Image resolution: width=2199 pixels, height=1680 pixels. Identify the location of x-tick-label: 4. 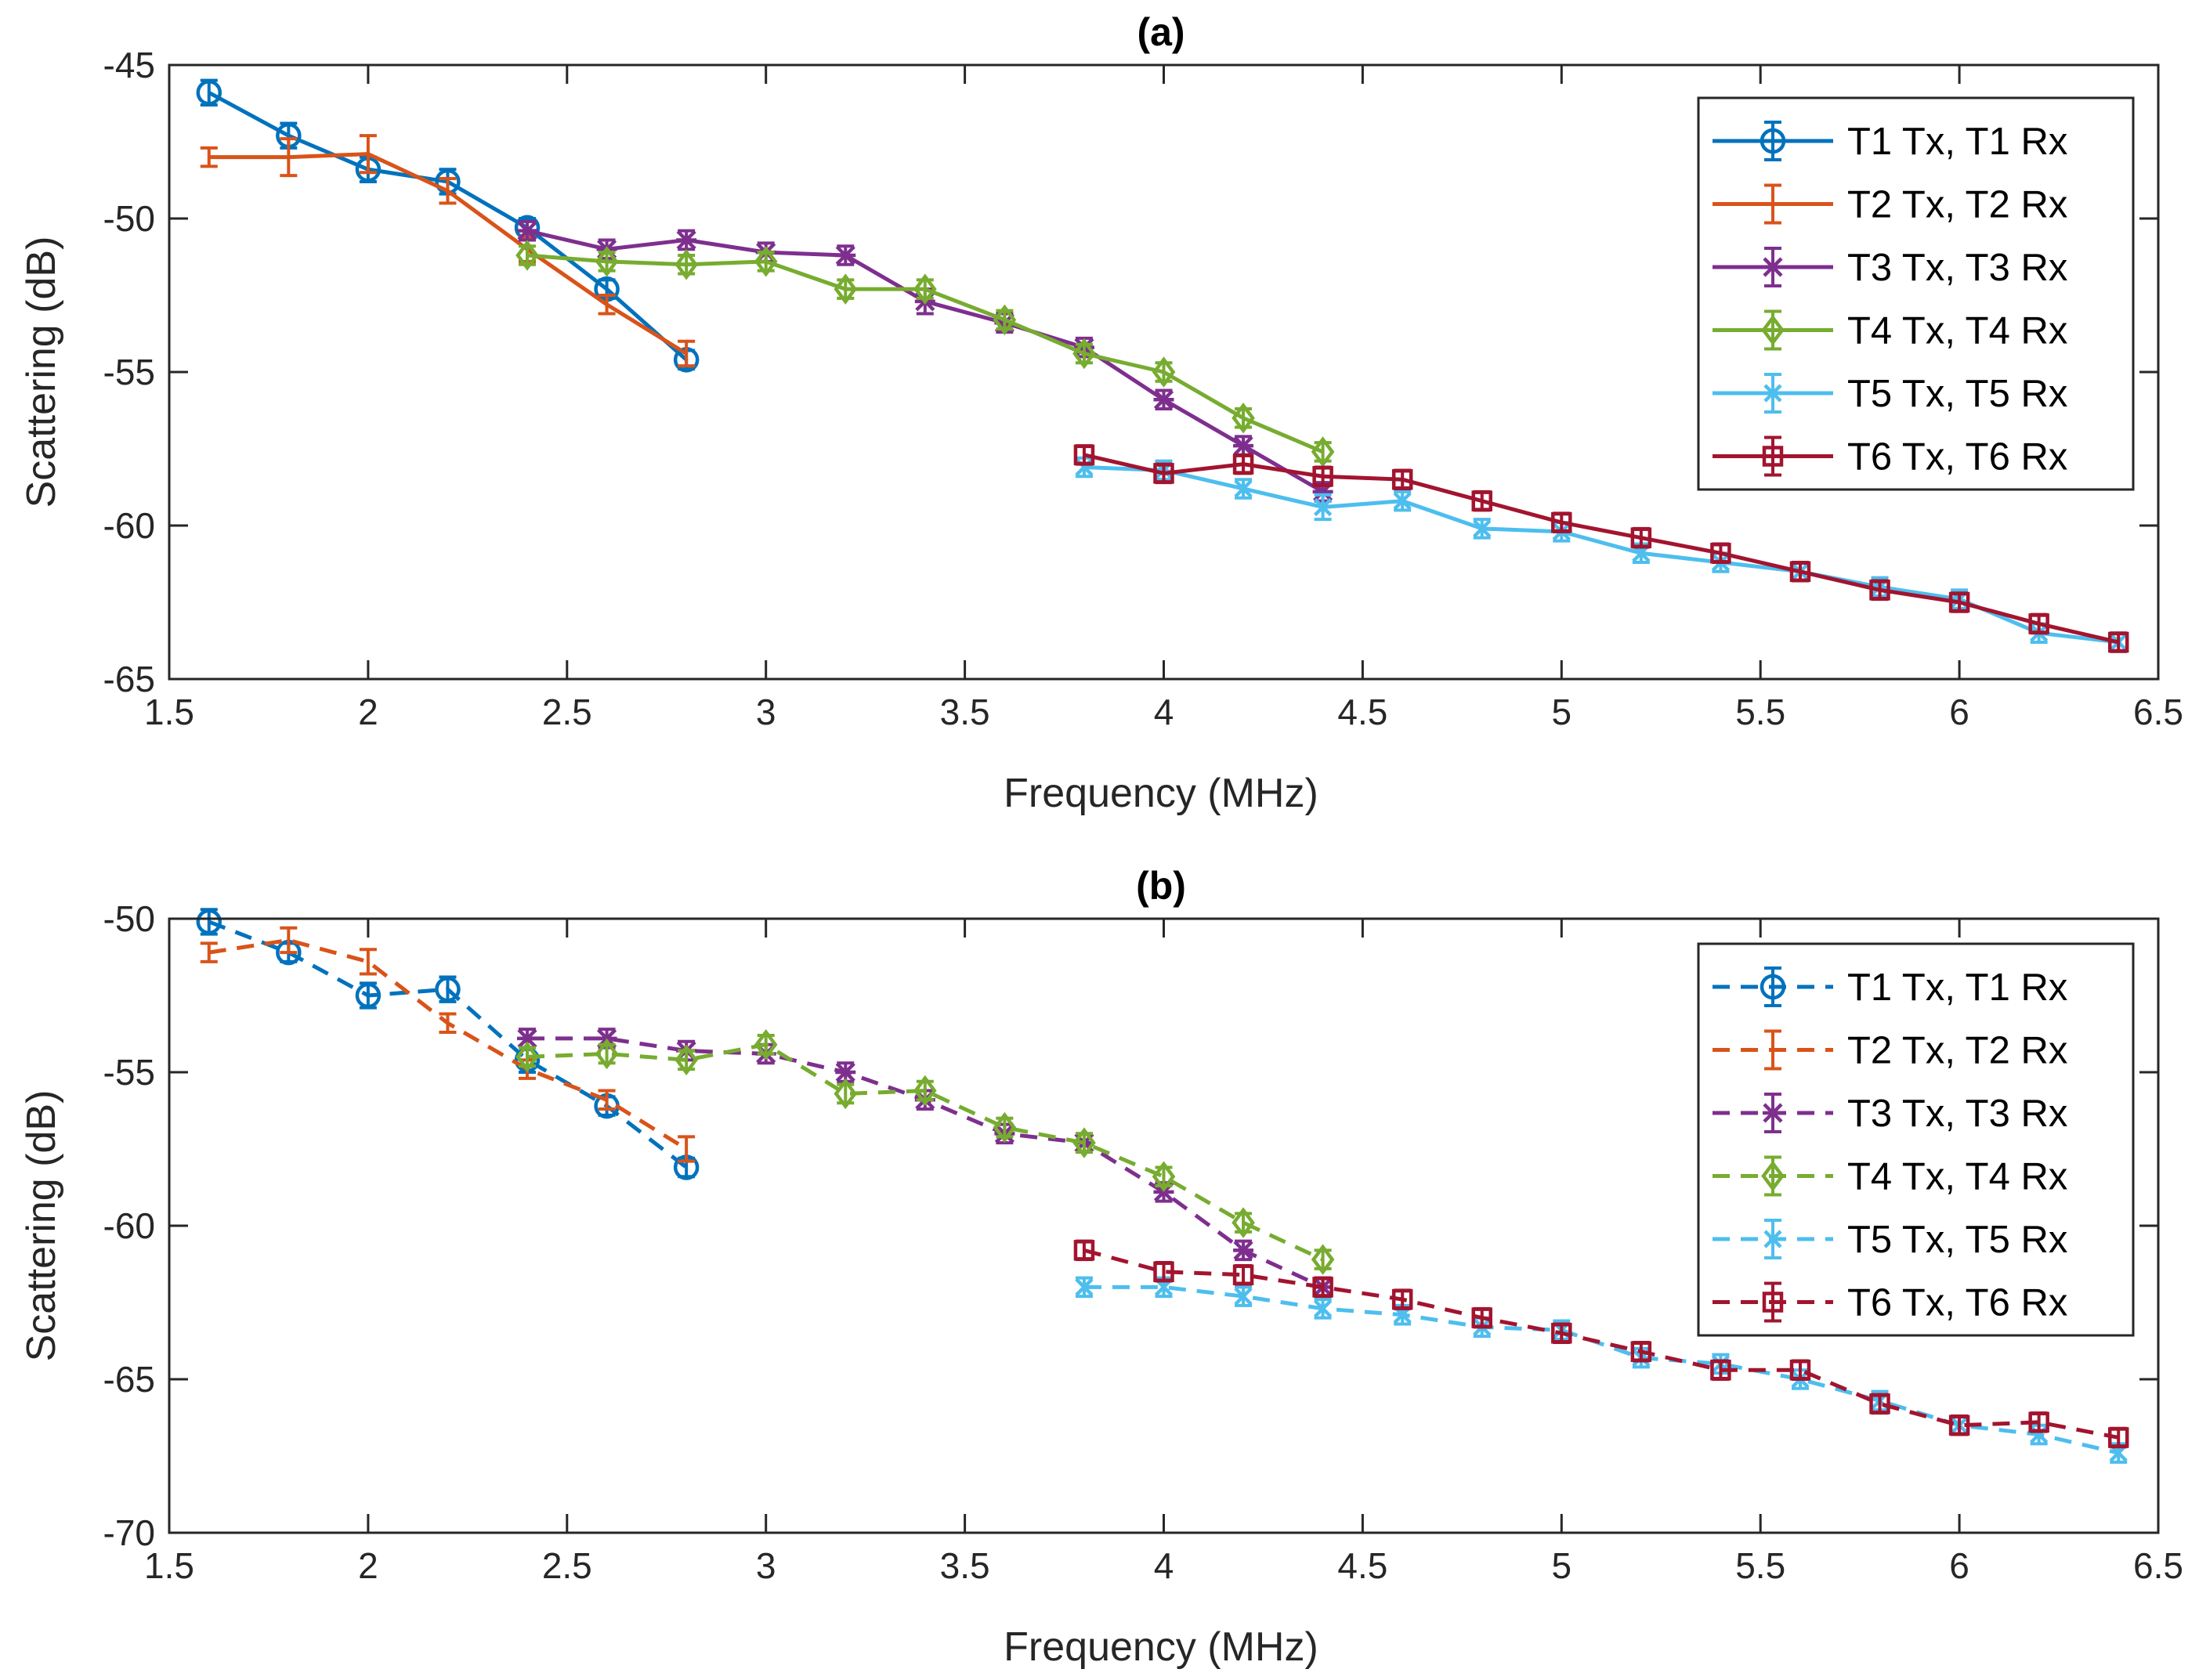
(1164, 712).